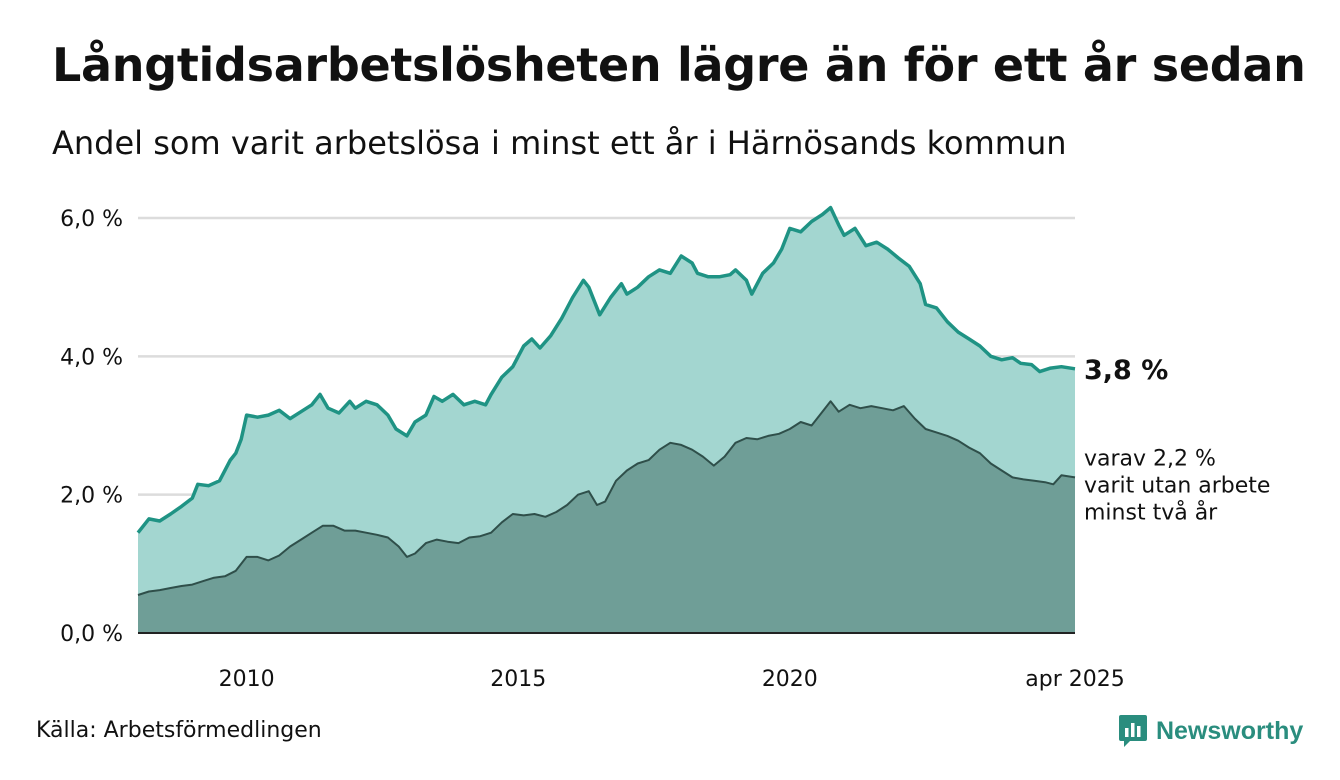 Image resolution: width=1340 pixels, height=780 pixels. What do you see at coordinates (1074, 679) in the screenshot?
I see `x-tick-label: apr 2025` at bounding box center [1074, 679].